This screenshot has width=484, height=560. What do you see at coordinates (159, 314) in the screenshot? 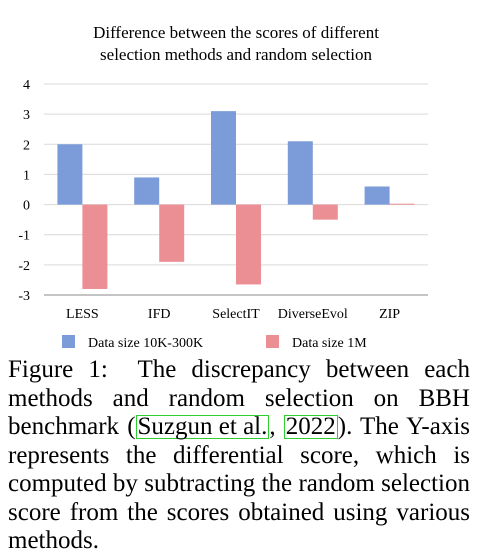
I see `x-tick-label: IFD` at bounding box center [159, 314].